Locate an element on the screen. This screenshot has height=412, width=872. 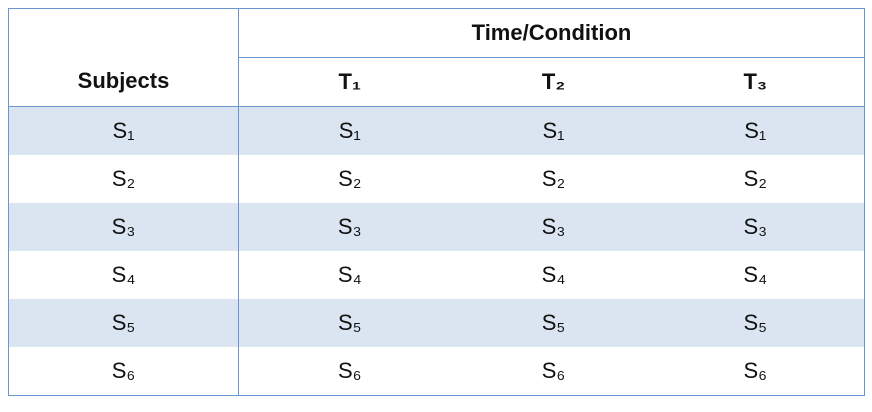
table-row: S₃ S₃ S₃ S₃ is located at coordinates (437, 227).